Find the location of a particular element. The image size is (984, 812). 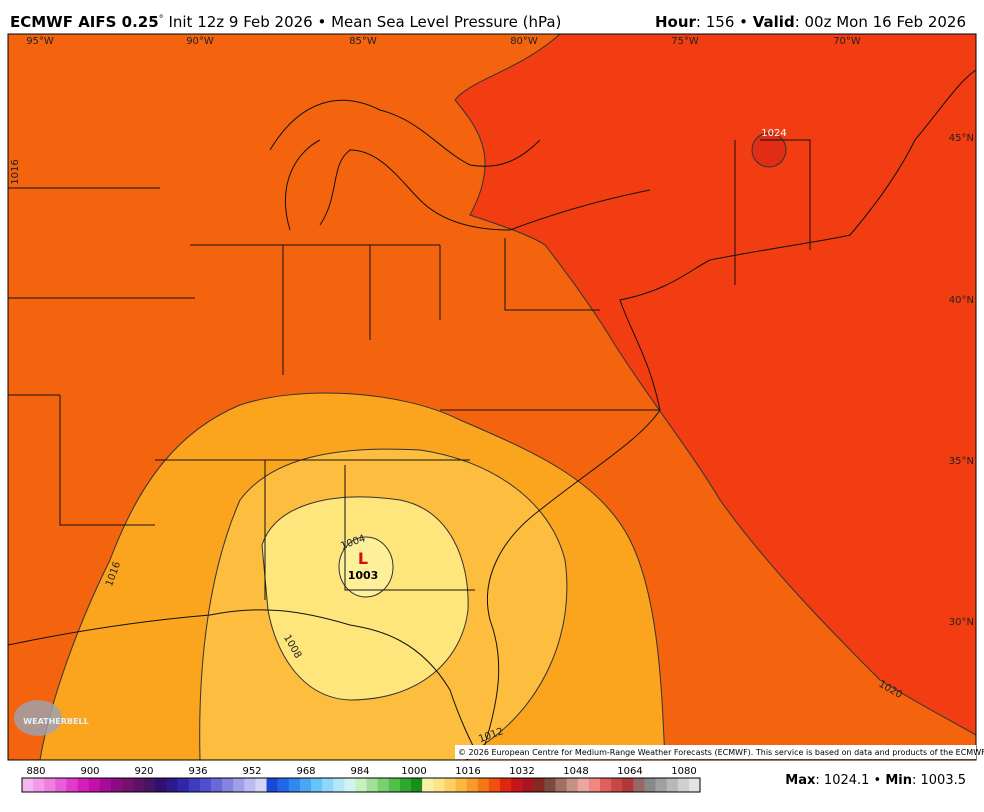

pressure-1024-region is located at coordinates (769, 150).